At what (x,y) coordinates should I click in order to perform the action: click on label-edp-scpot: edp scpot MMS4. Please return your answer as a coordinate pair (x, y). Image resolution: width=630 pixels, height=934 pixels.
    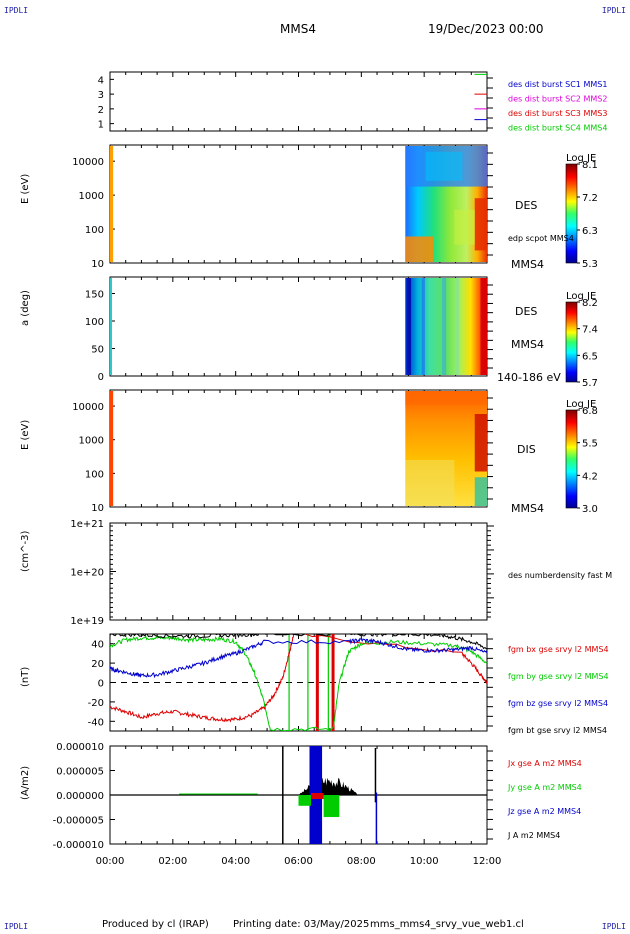
    Looking at the image, I should click on (541, 238).